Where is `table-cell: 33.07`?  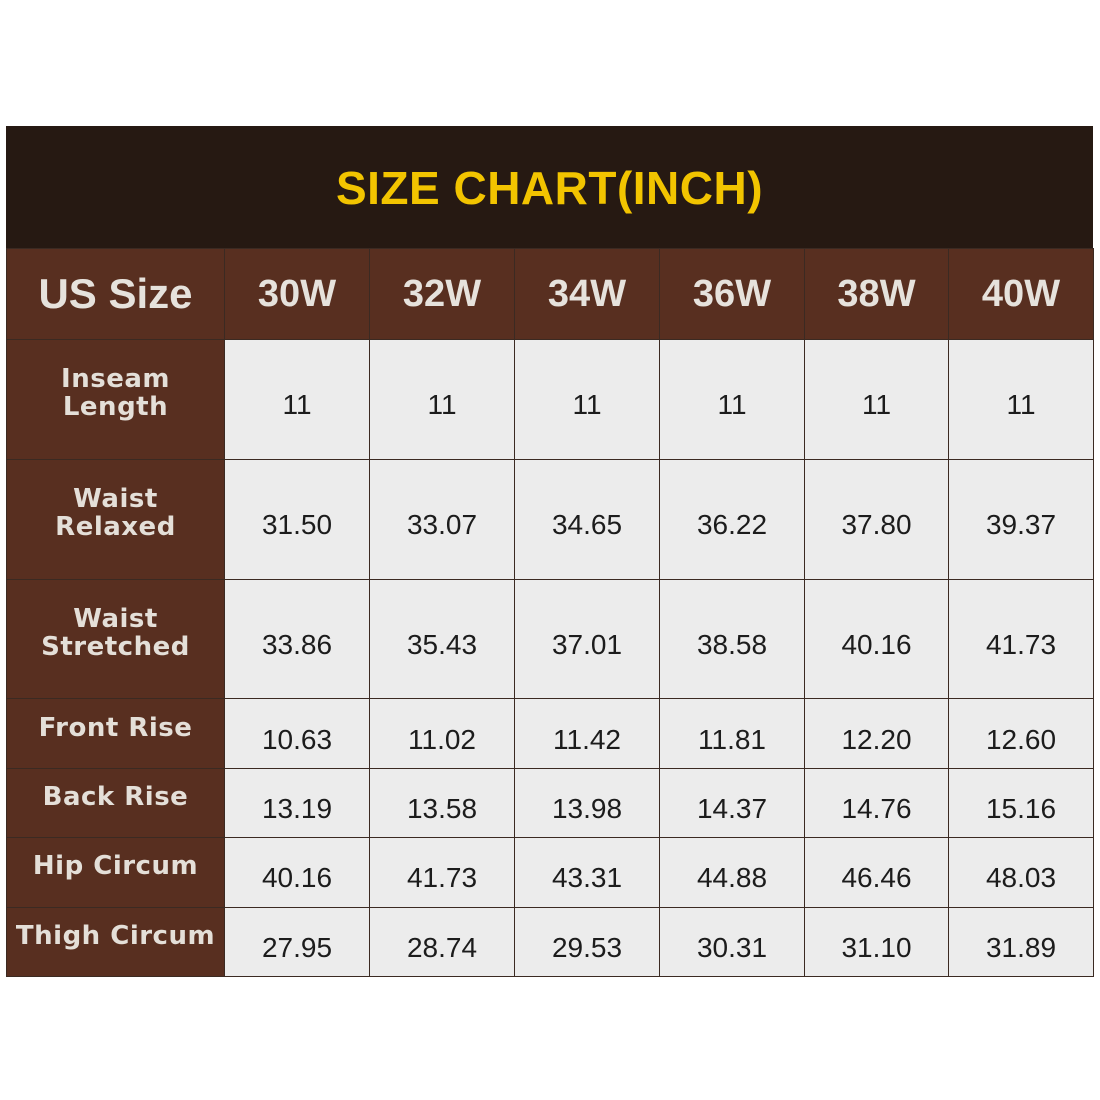 table-cell: 33.07 is located at coordinates (442, 519).